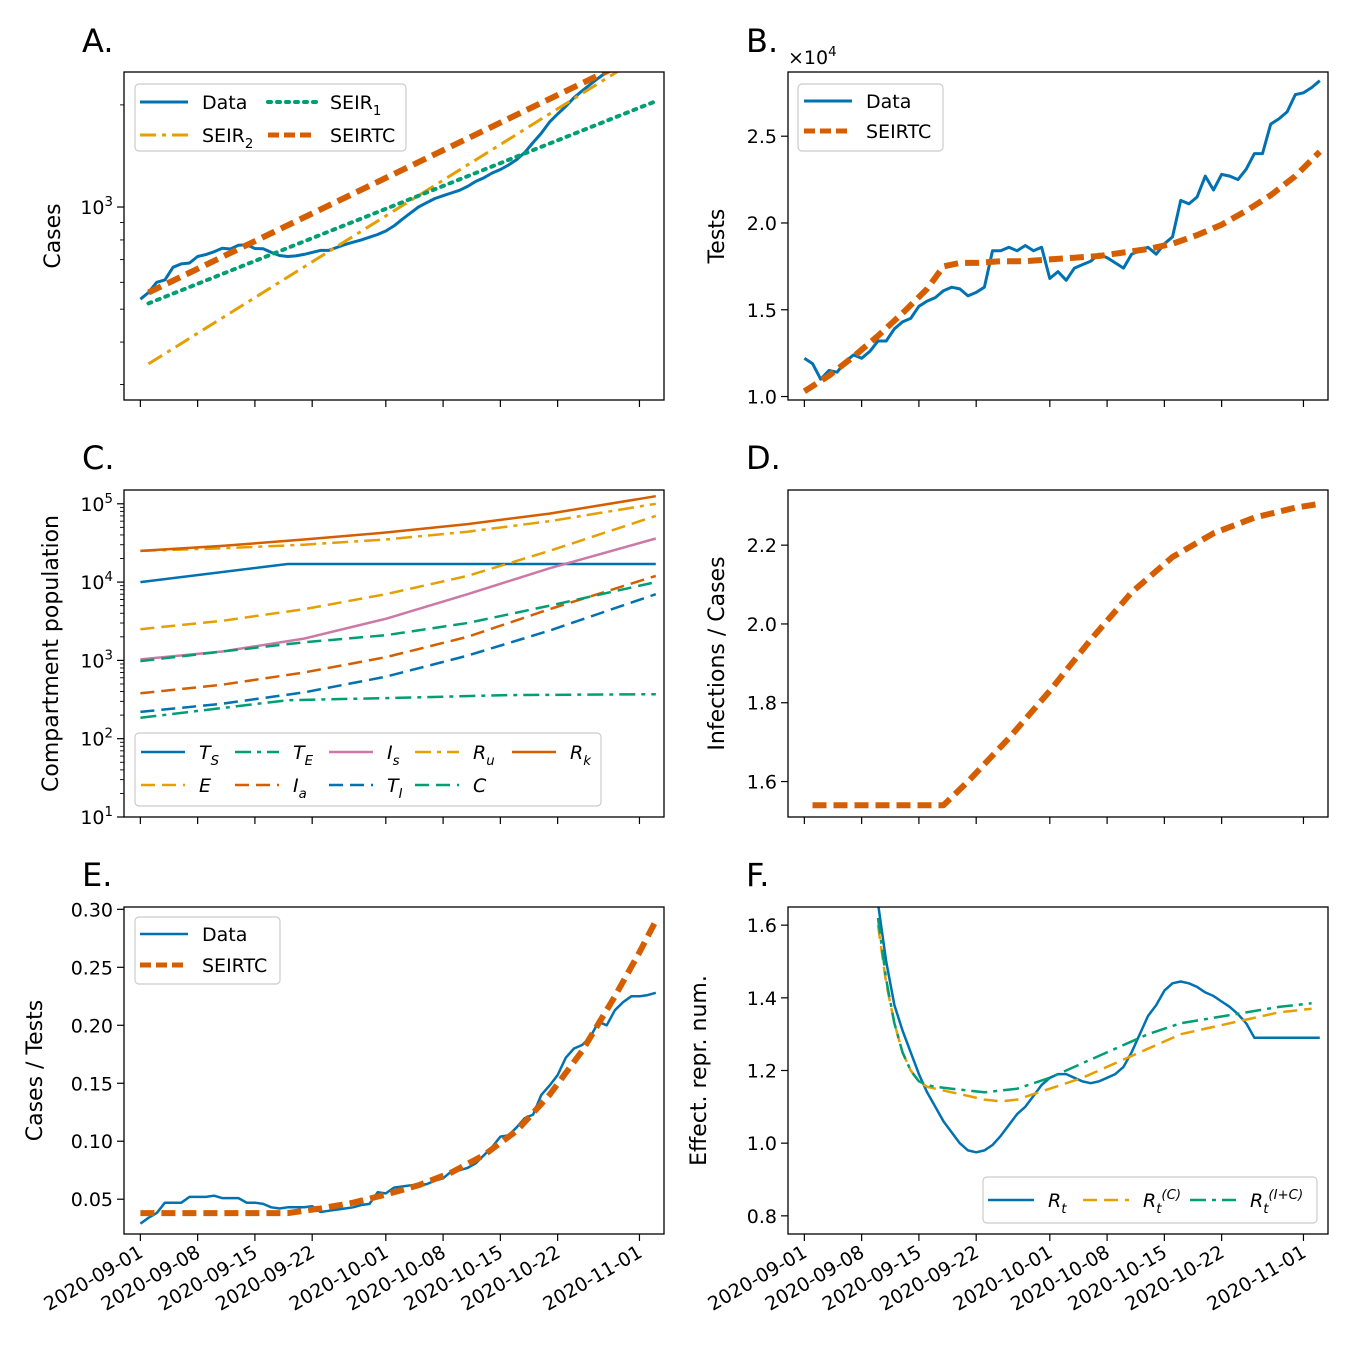  What do you see at coordinates (1276, 1202) in the screenshot?
I see `legend-label: Rt(I+C)` at bounding box center [1276, 1202].